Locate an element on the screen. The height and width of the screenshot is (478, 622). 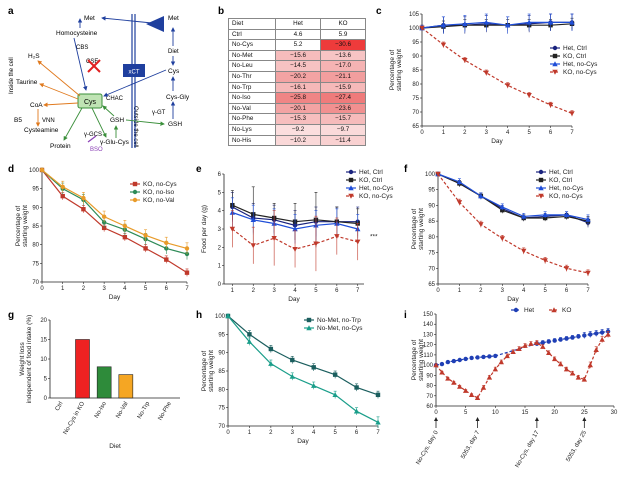
arrow-gsh-to-cys-chac is located at coordinates (108, 111).